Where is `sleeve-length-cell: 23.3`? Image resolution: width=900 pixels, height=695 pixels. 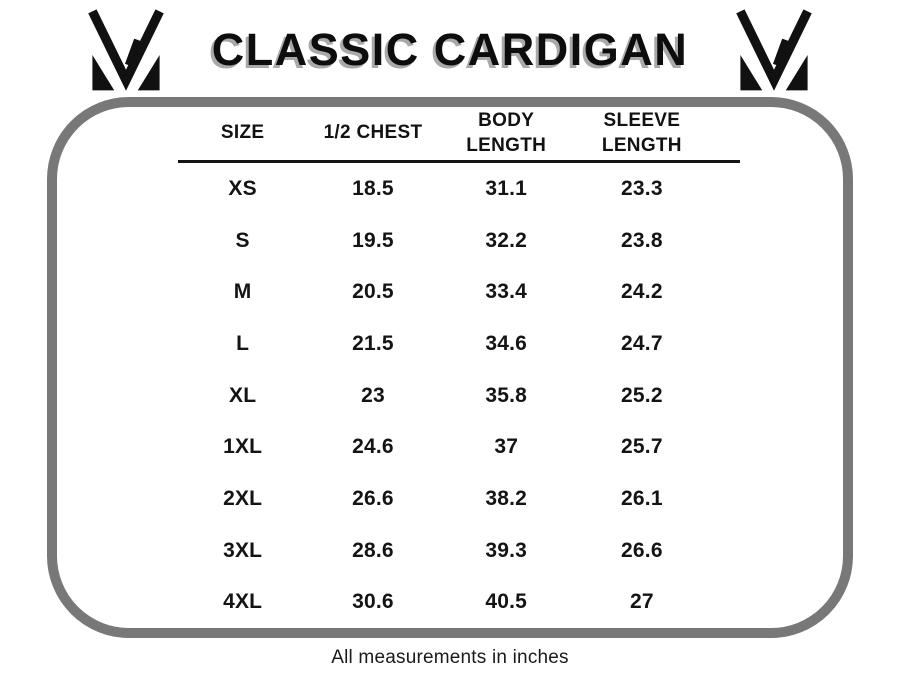
sleeve-length-cell: 23.3 is located at coordinates (642, 188).